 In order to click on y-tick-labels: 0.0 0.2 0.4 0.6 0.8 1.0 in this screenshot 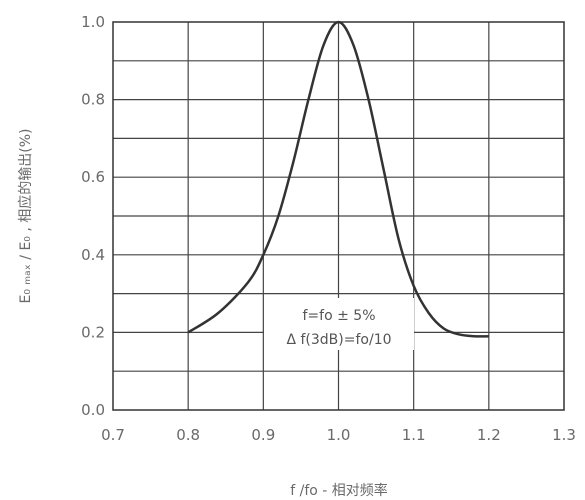, I will do `click(93, 216)`.